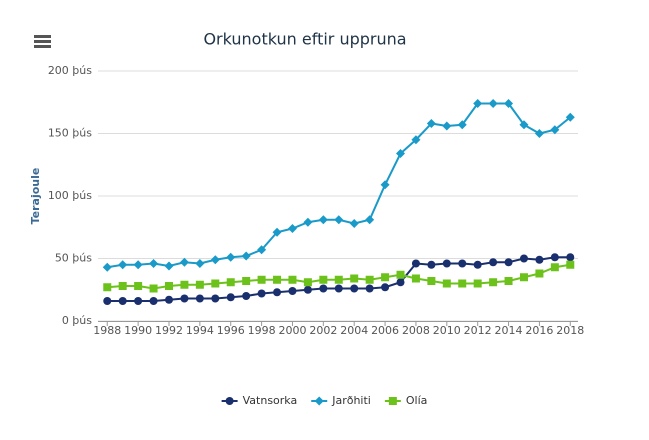 Image resolution: width=649 pixels, height=440 pixels. I want to click on x-tick-label: 2000, so click(292, 330).